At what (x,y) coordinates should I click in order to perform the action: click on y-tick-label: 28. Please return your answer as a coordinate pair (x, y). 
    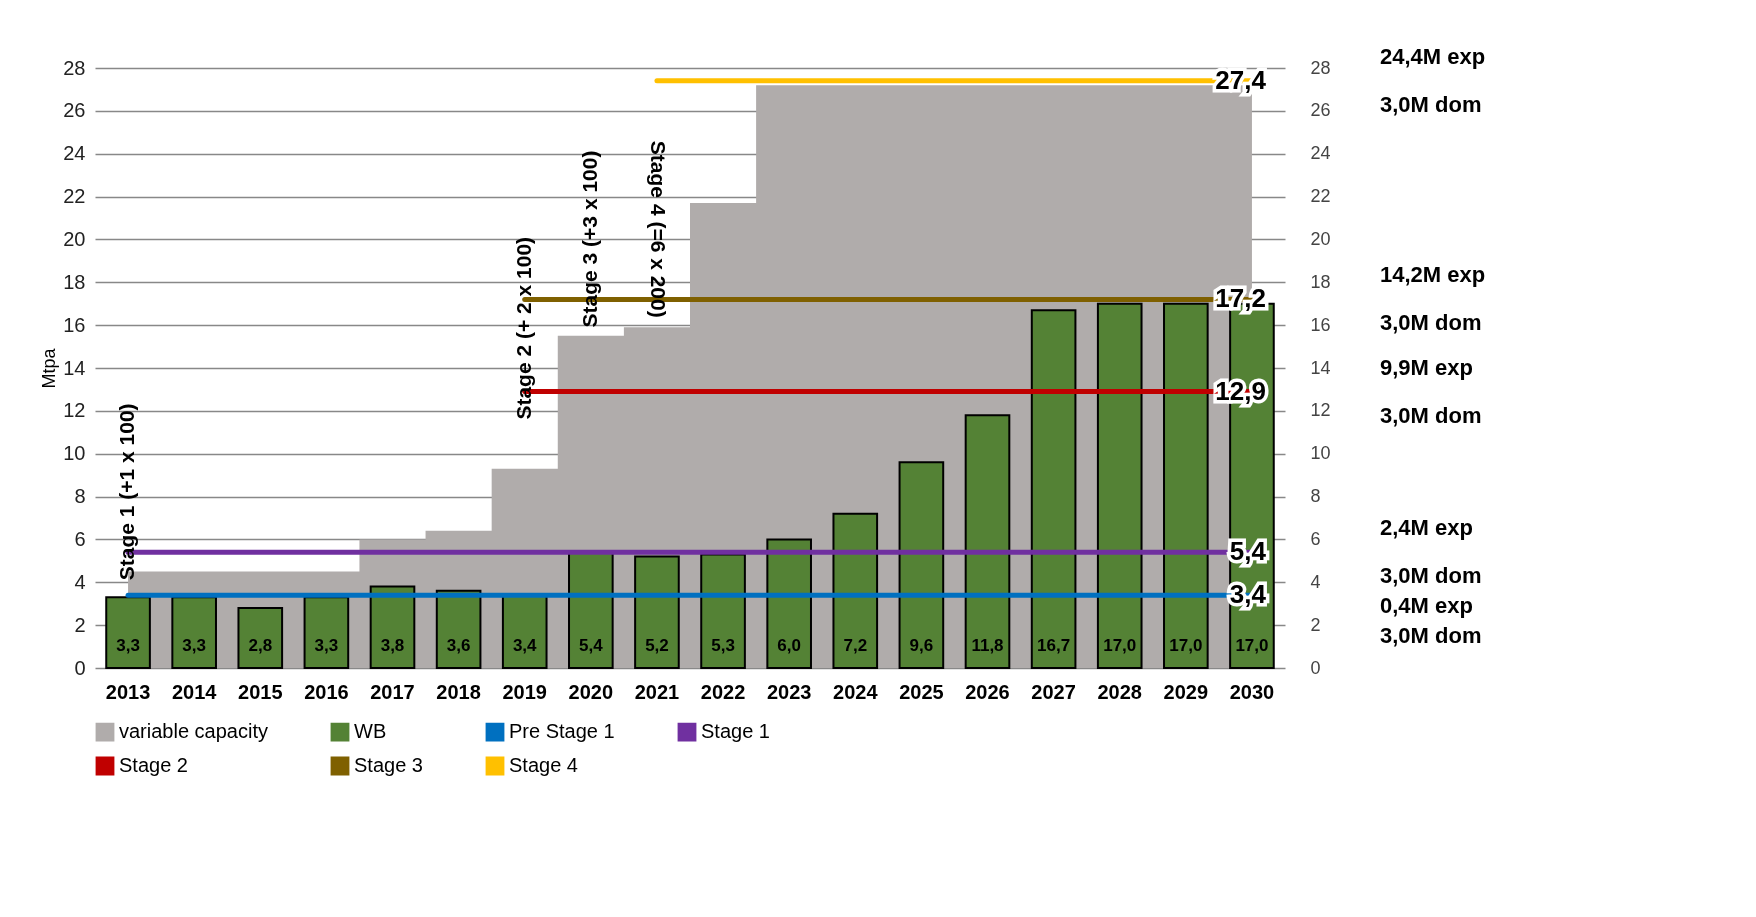
    Looking at the image, I should click on (74, 67).